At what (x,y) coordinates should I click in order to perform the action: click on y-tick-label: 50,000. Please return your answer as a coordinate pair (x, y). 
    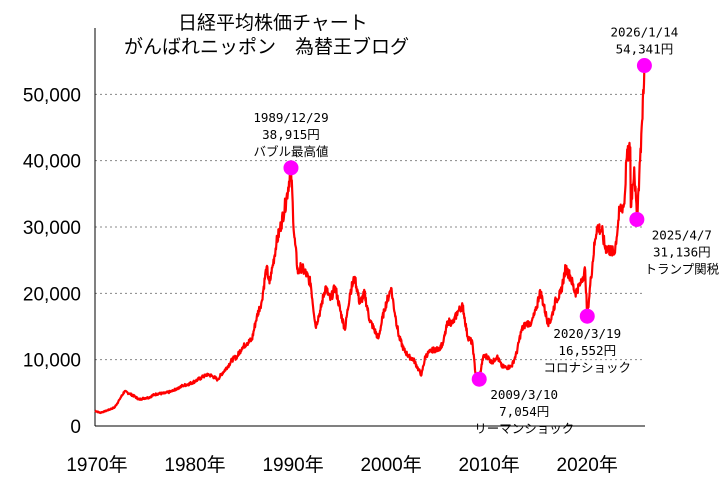
    Looking at the image, I should click on (52, 95).